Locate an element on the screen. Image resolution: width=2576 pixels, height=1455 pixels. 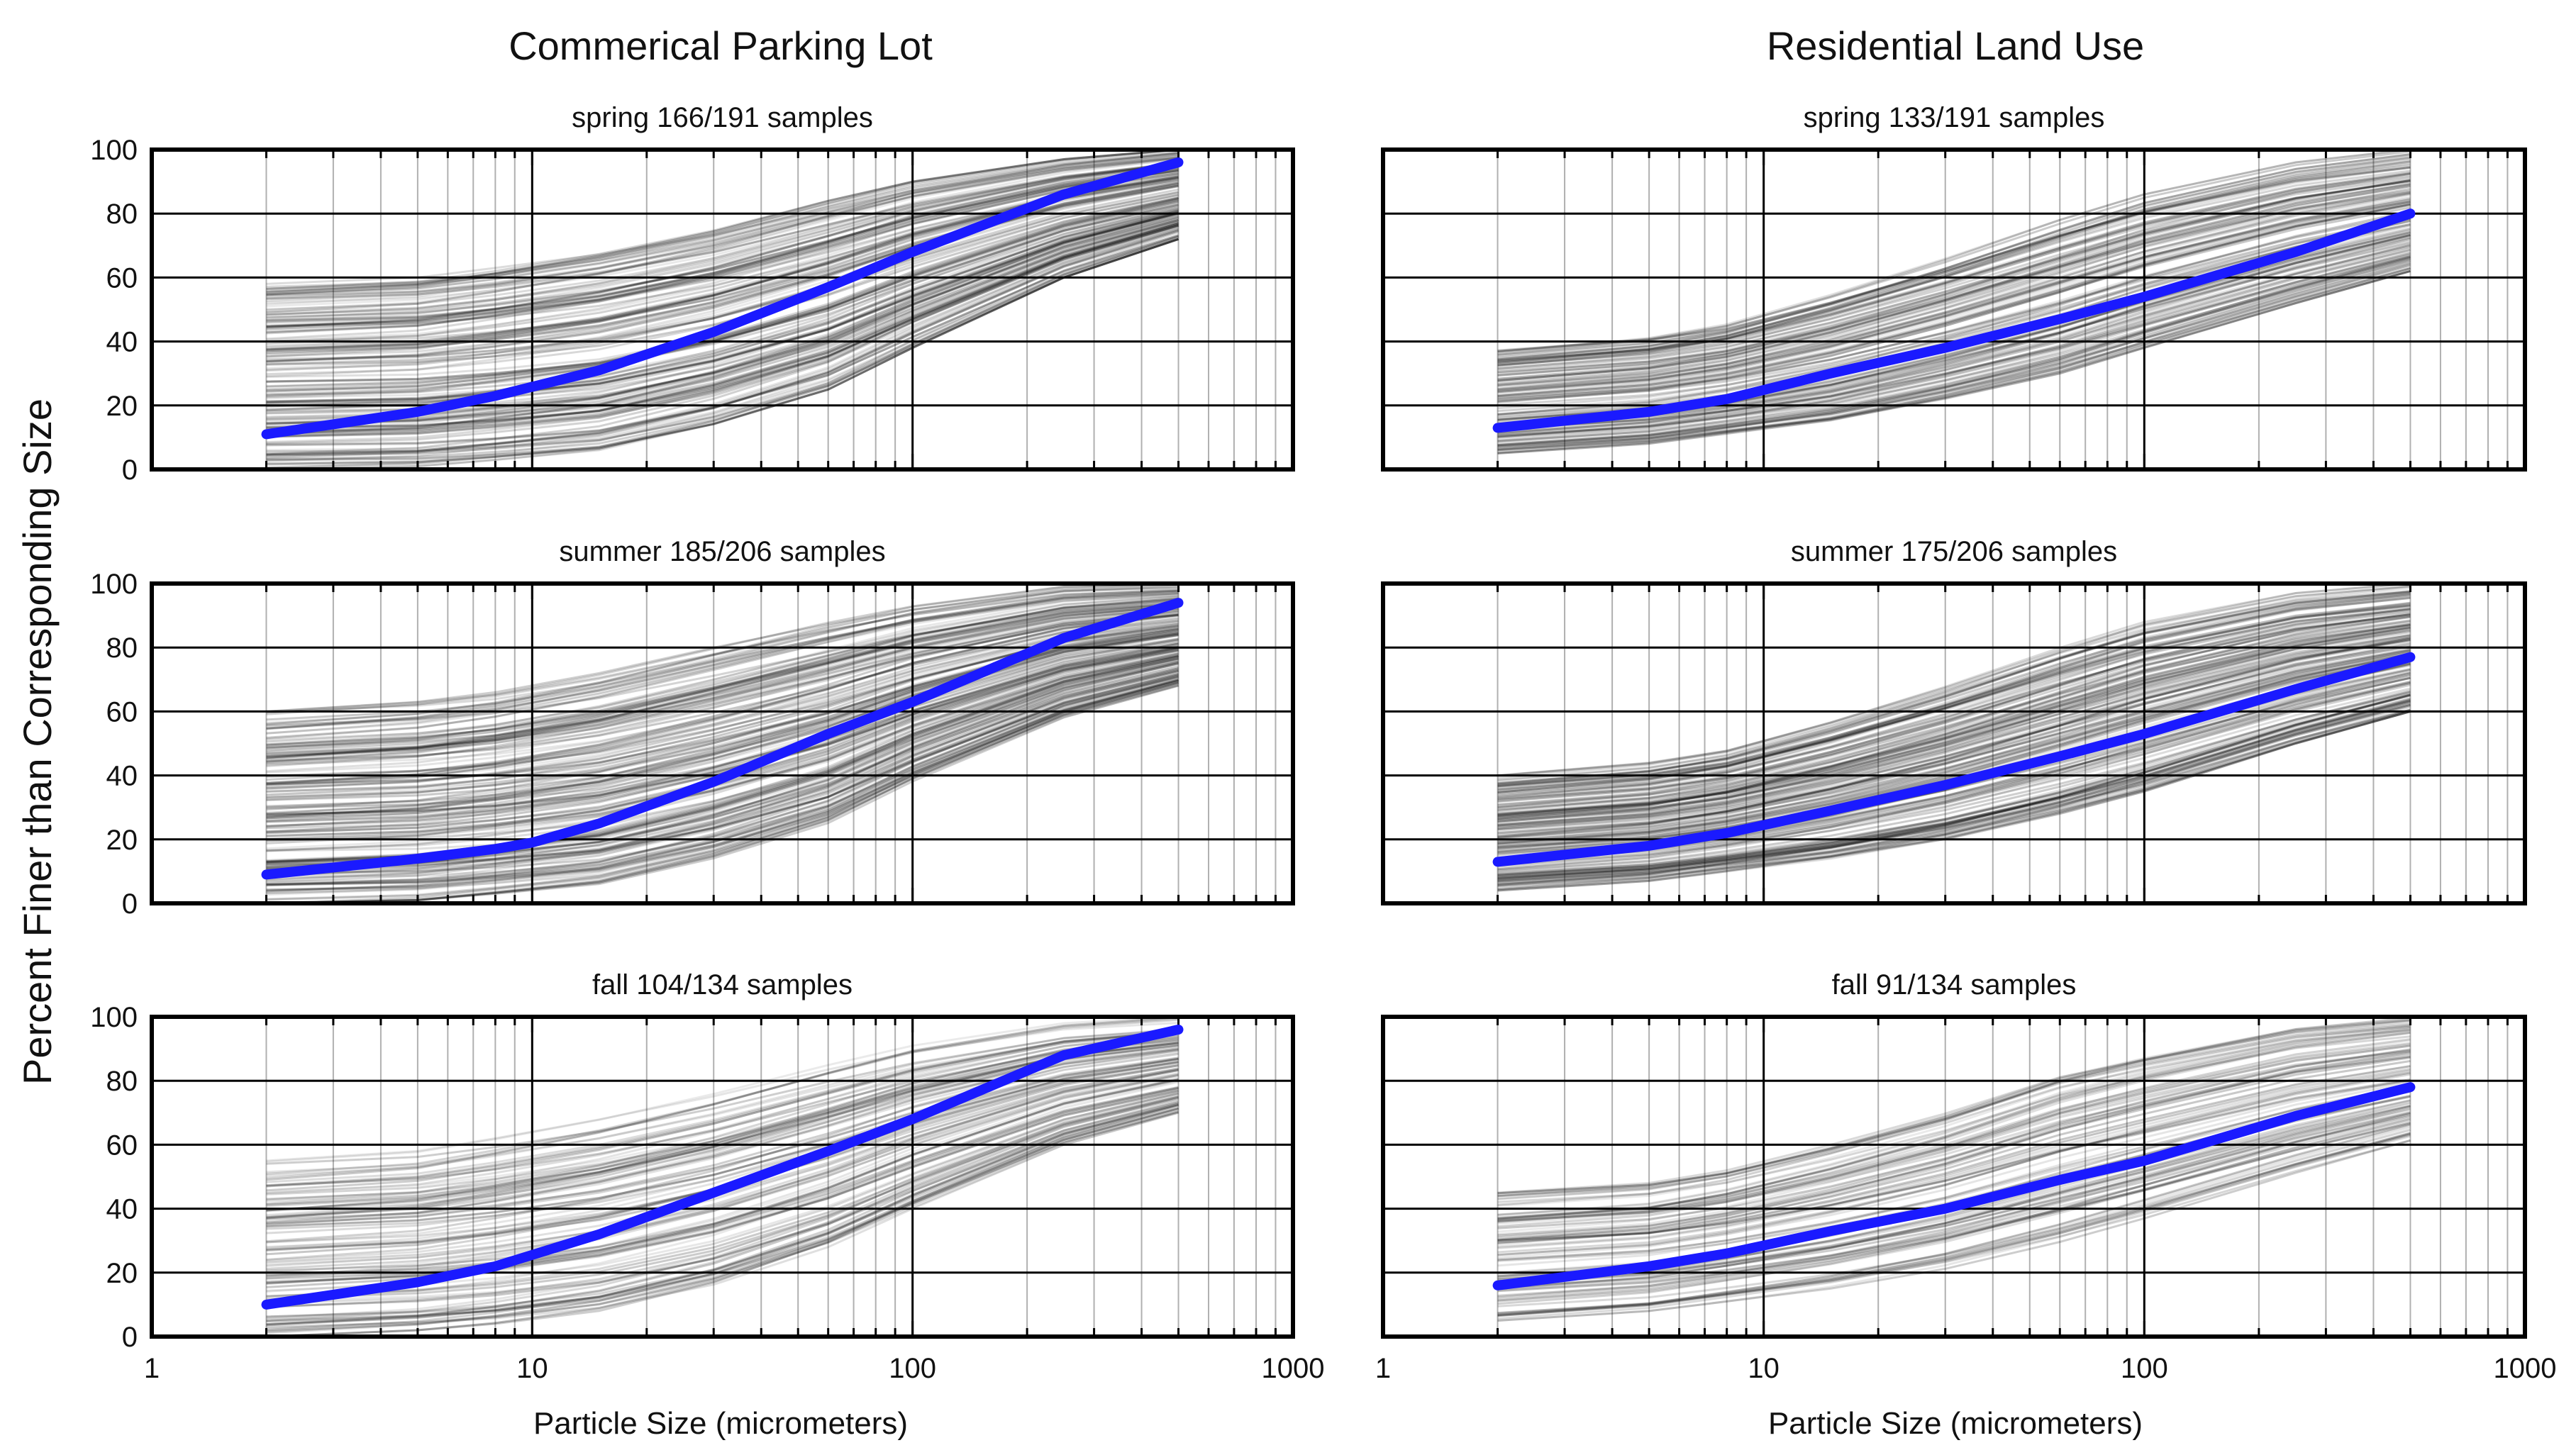
y-tick-label: 60 is located at coordinates (122, 1145).